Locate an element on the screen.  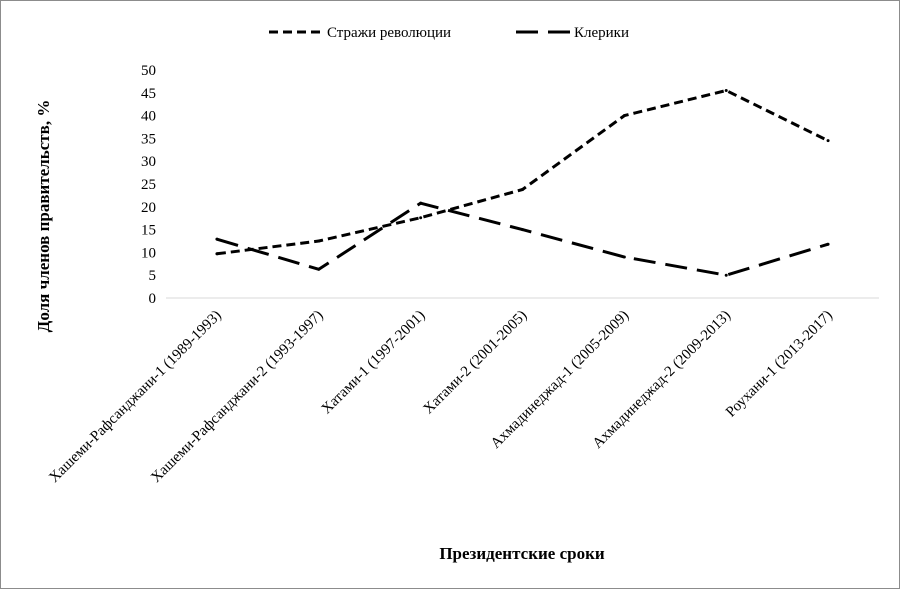
y-tick-label: 25 is located at coordinates (148, 185).